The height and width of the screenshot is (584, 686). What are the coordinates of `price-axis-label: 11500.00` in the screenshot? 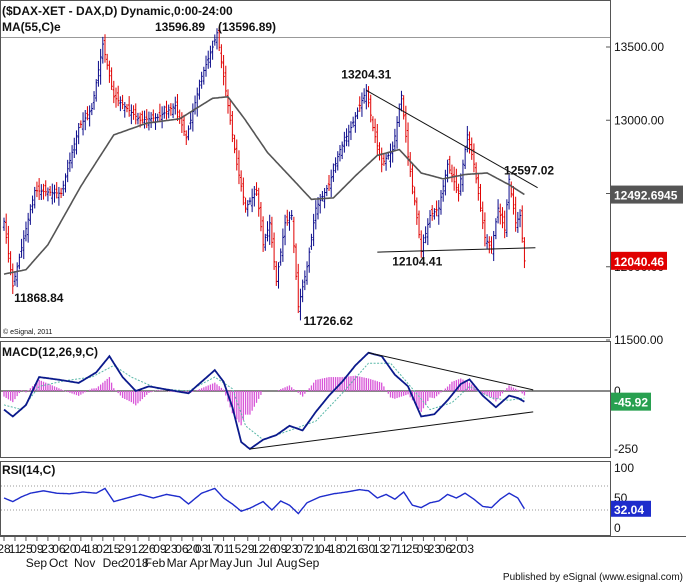 It's located at (638, 340).